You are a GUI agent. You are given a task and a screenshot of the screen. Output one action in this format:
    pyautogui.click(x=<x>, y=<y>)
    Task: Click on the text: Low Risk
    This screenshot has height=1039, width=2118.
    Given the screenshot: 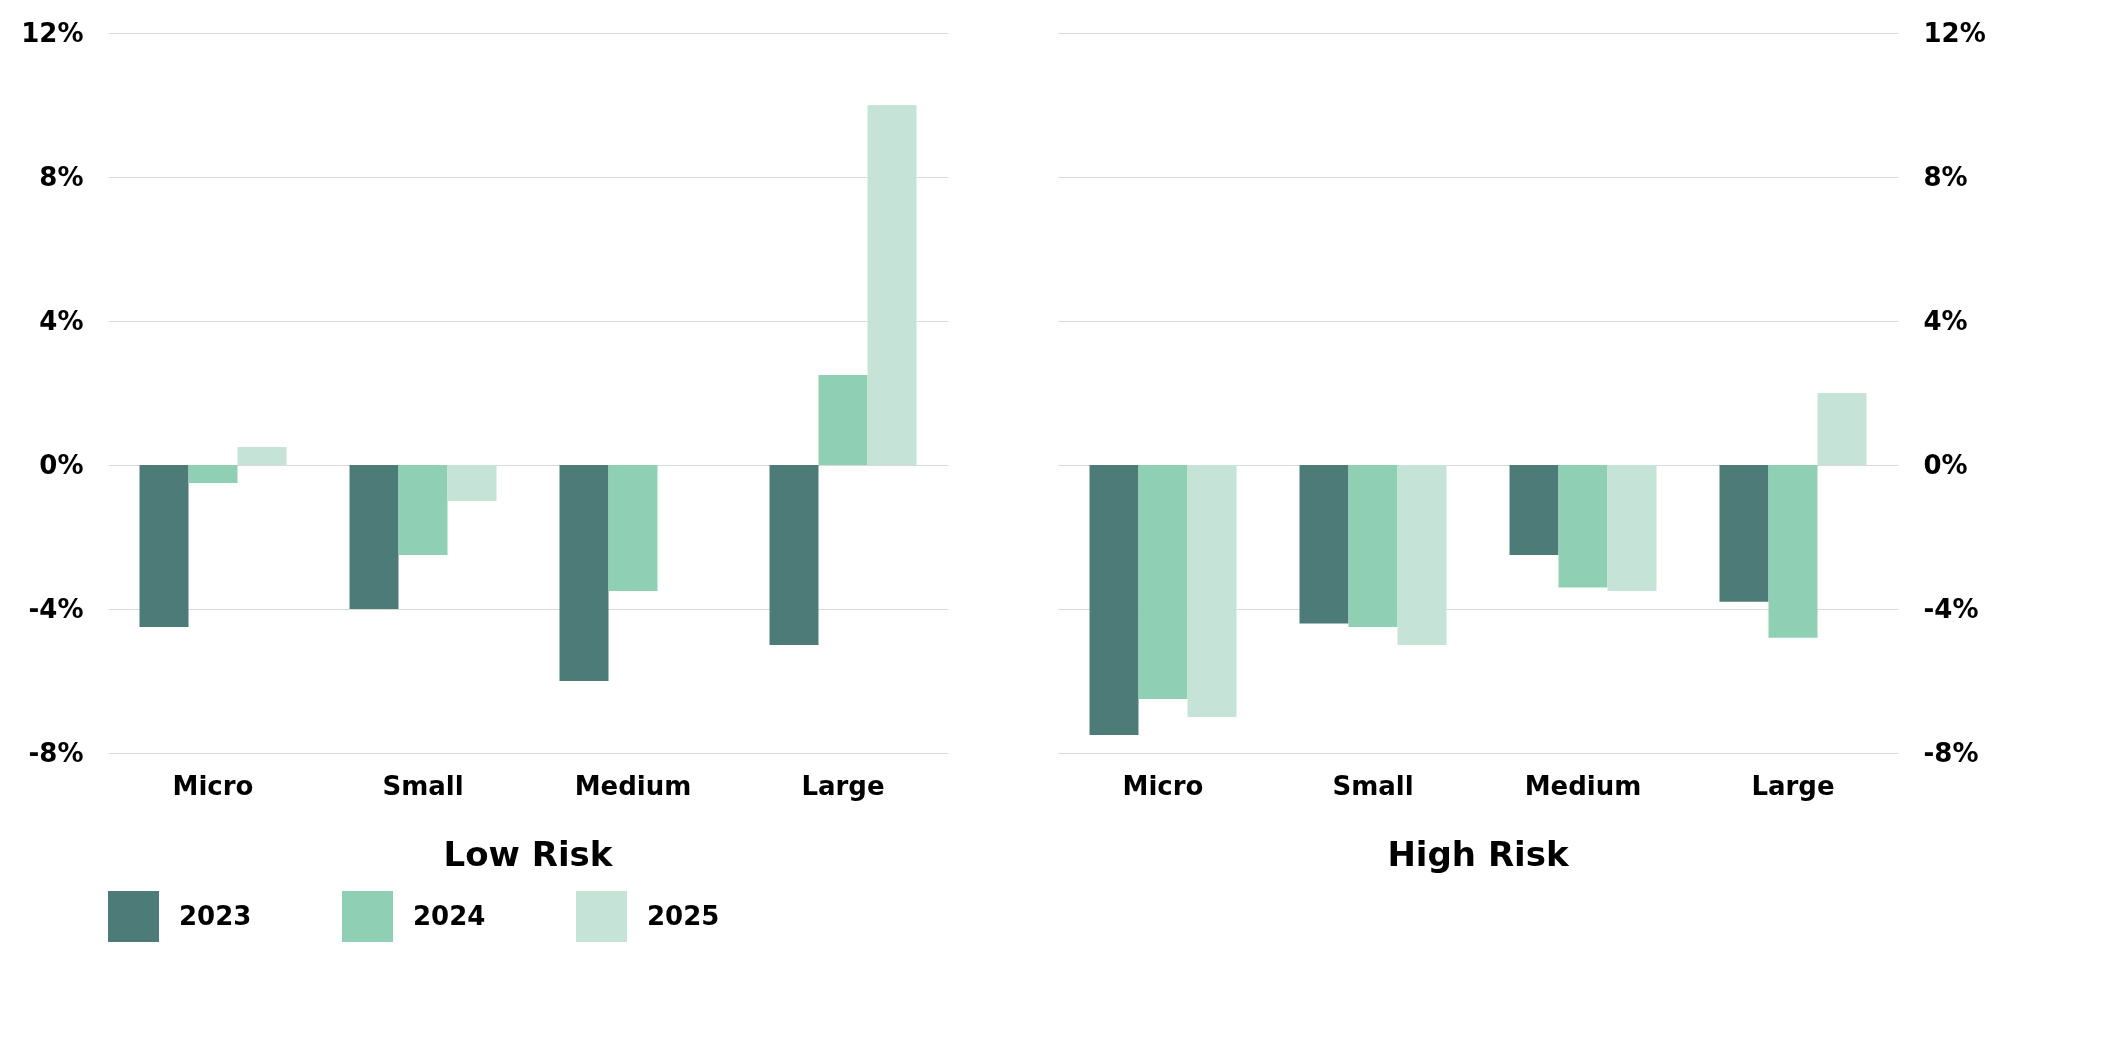 What is the action you would take?
    pyautogui.click(x=528, y=854)
    